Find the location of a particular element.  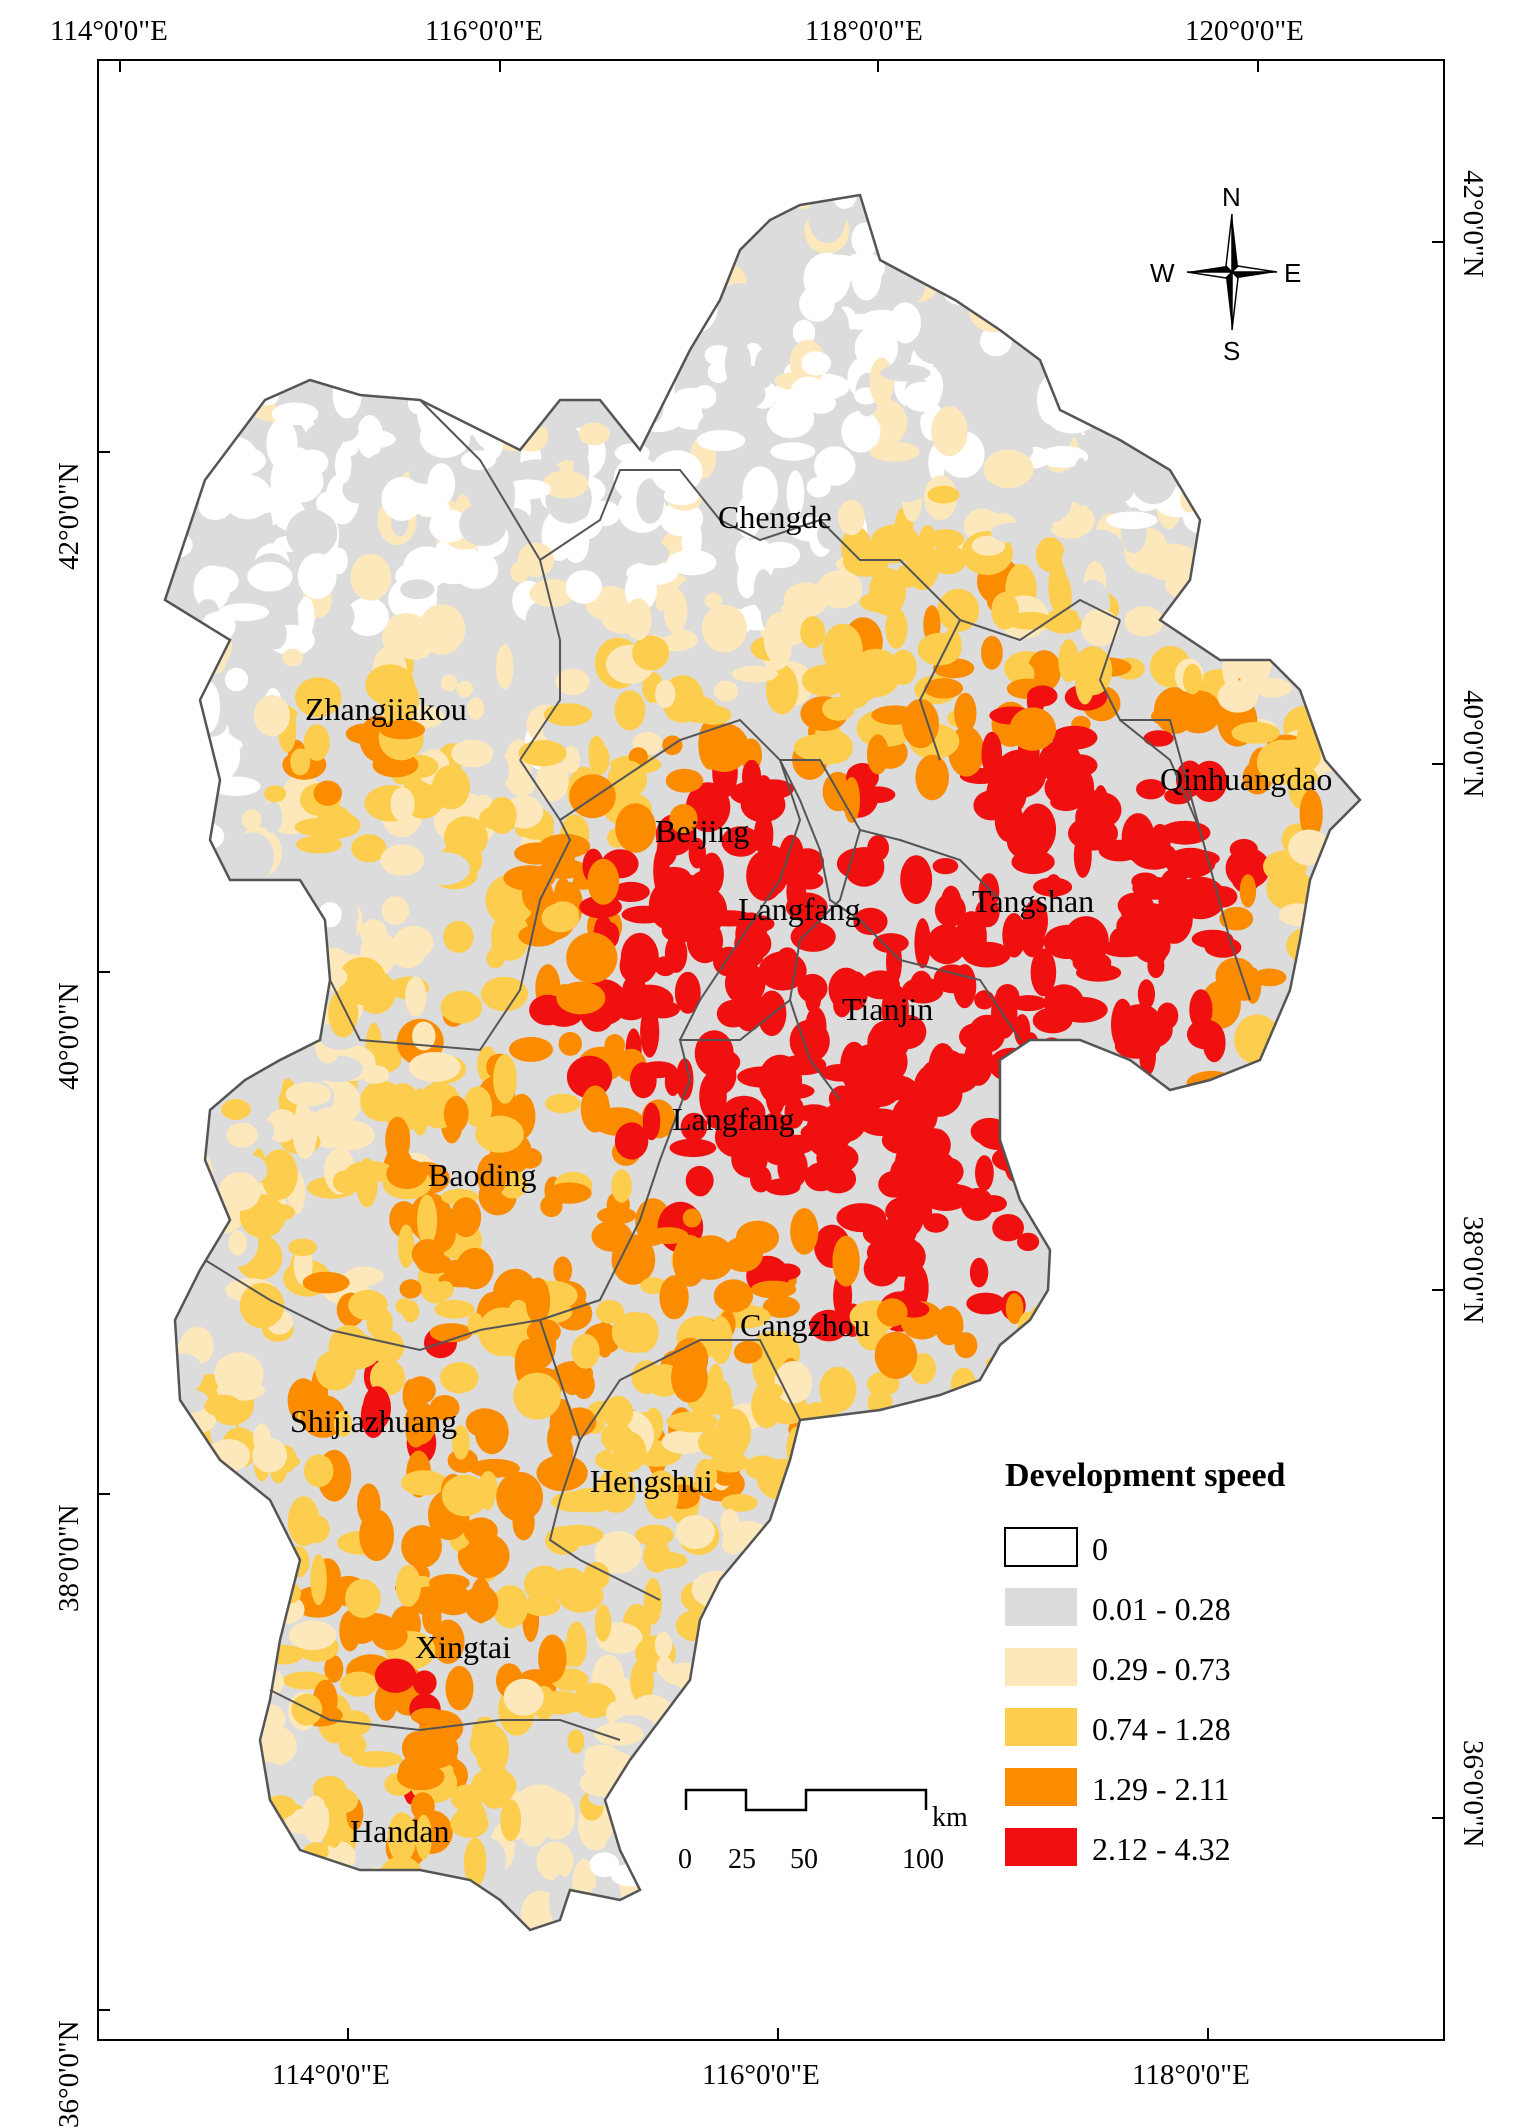

lat-label-right: 40°0'0"N is located at coordinates (1473, 744).